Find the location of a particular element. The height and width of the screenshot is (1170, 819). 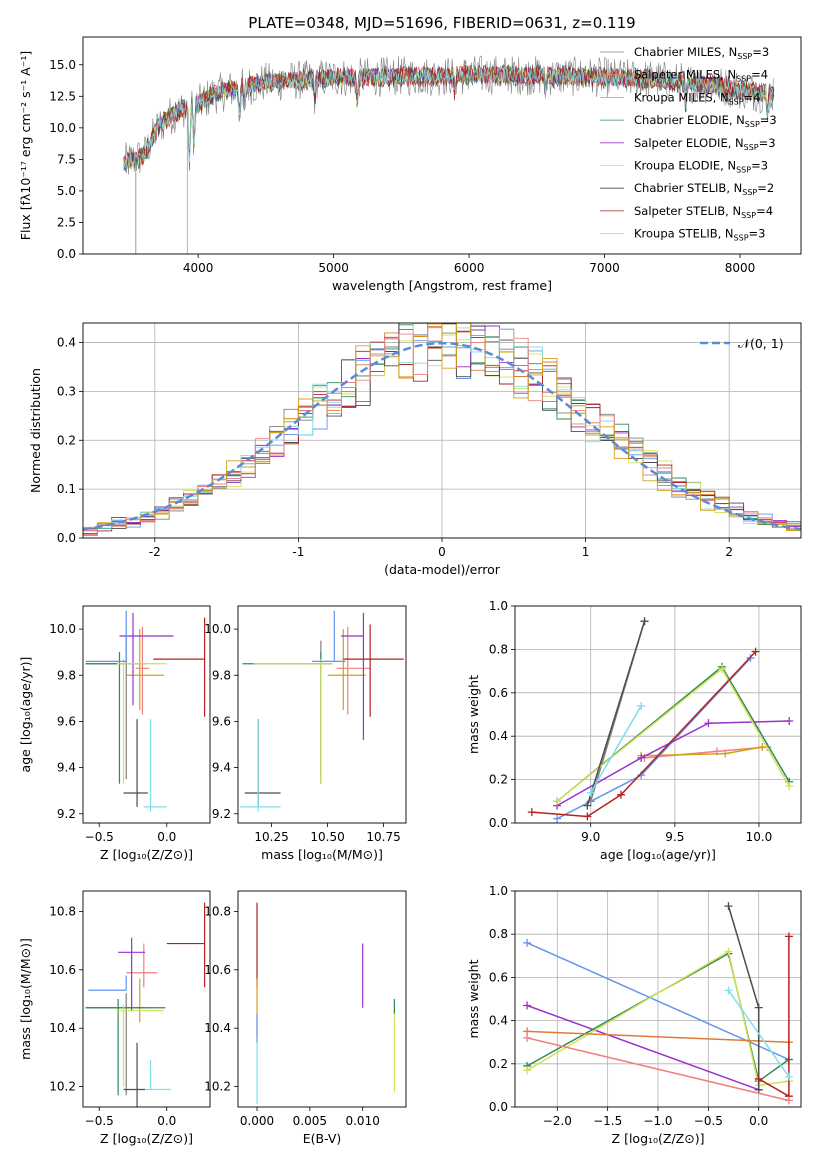

y-tick-label: 10.8 is located at coordinates (217, 911).